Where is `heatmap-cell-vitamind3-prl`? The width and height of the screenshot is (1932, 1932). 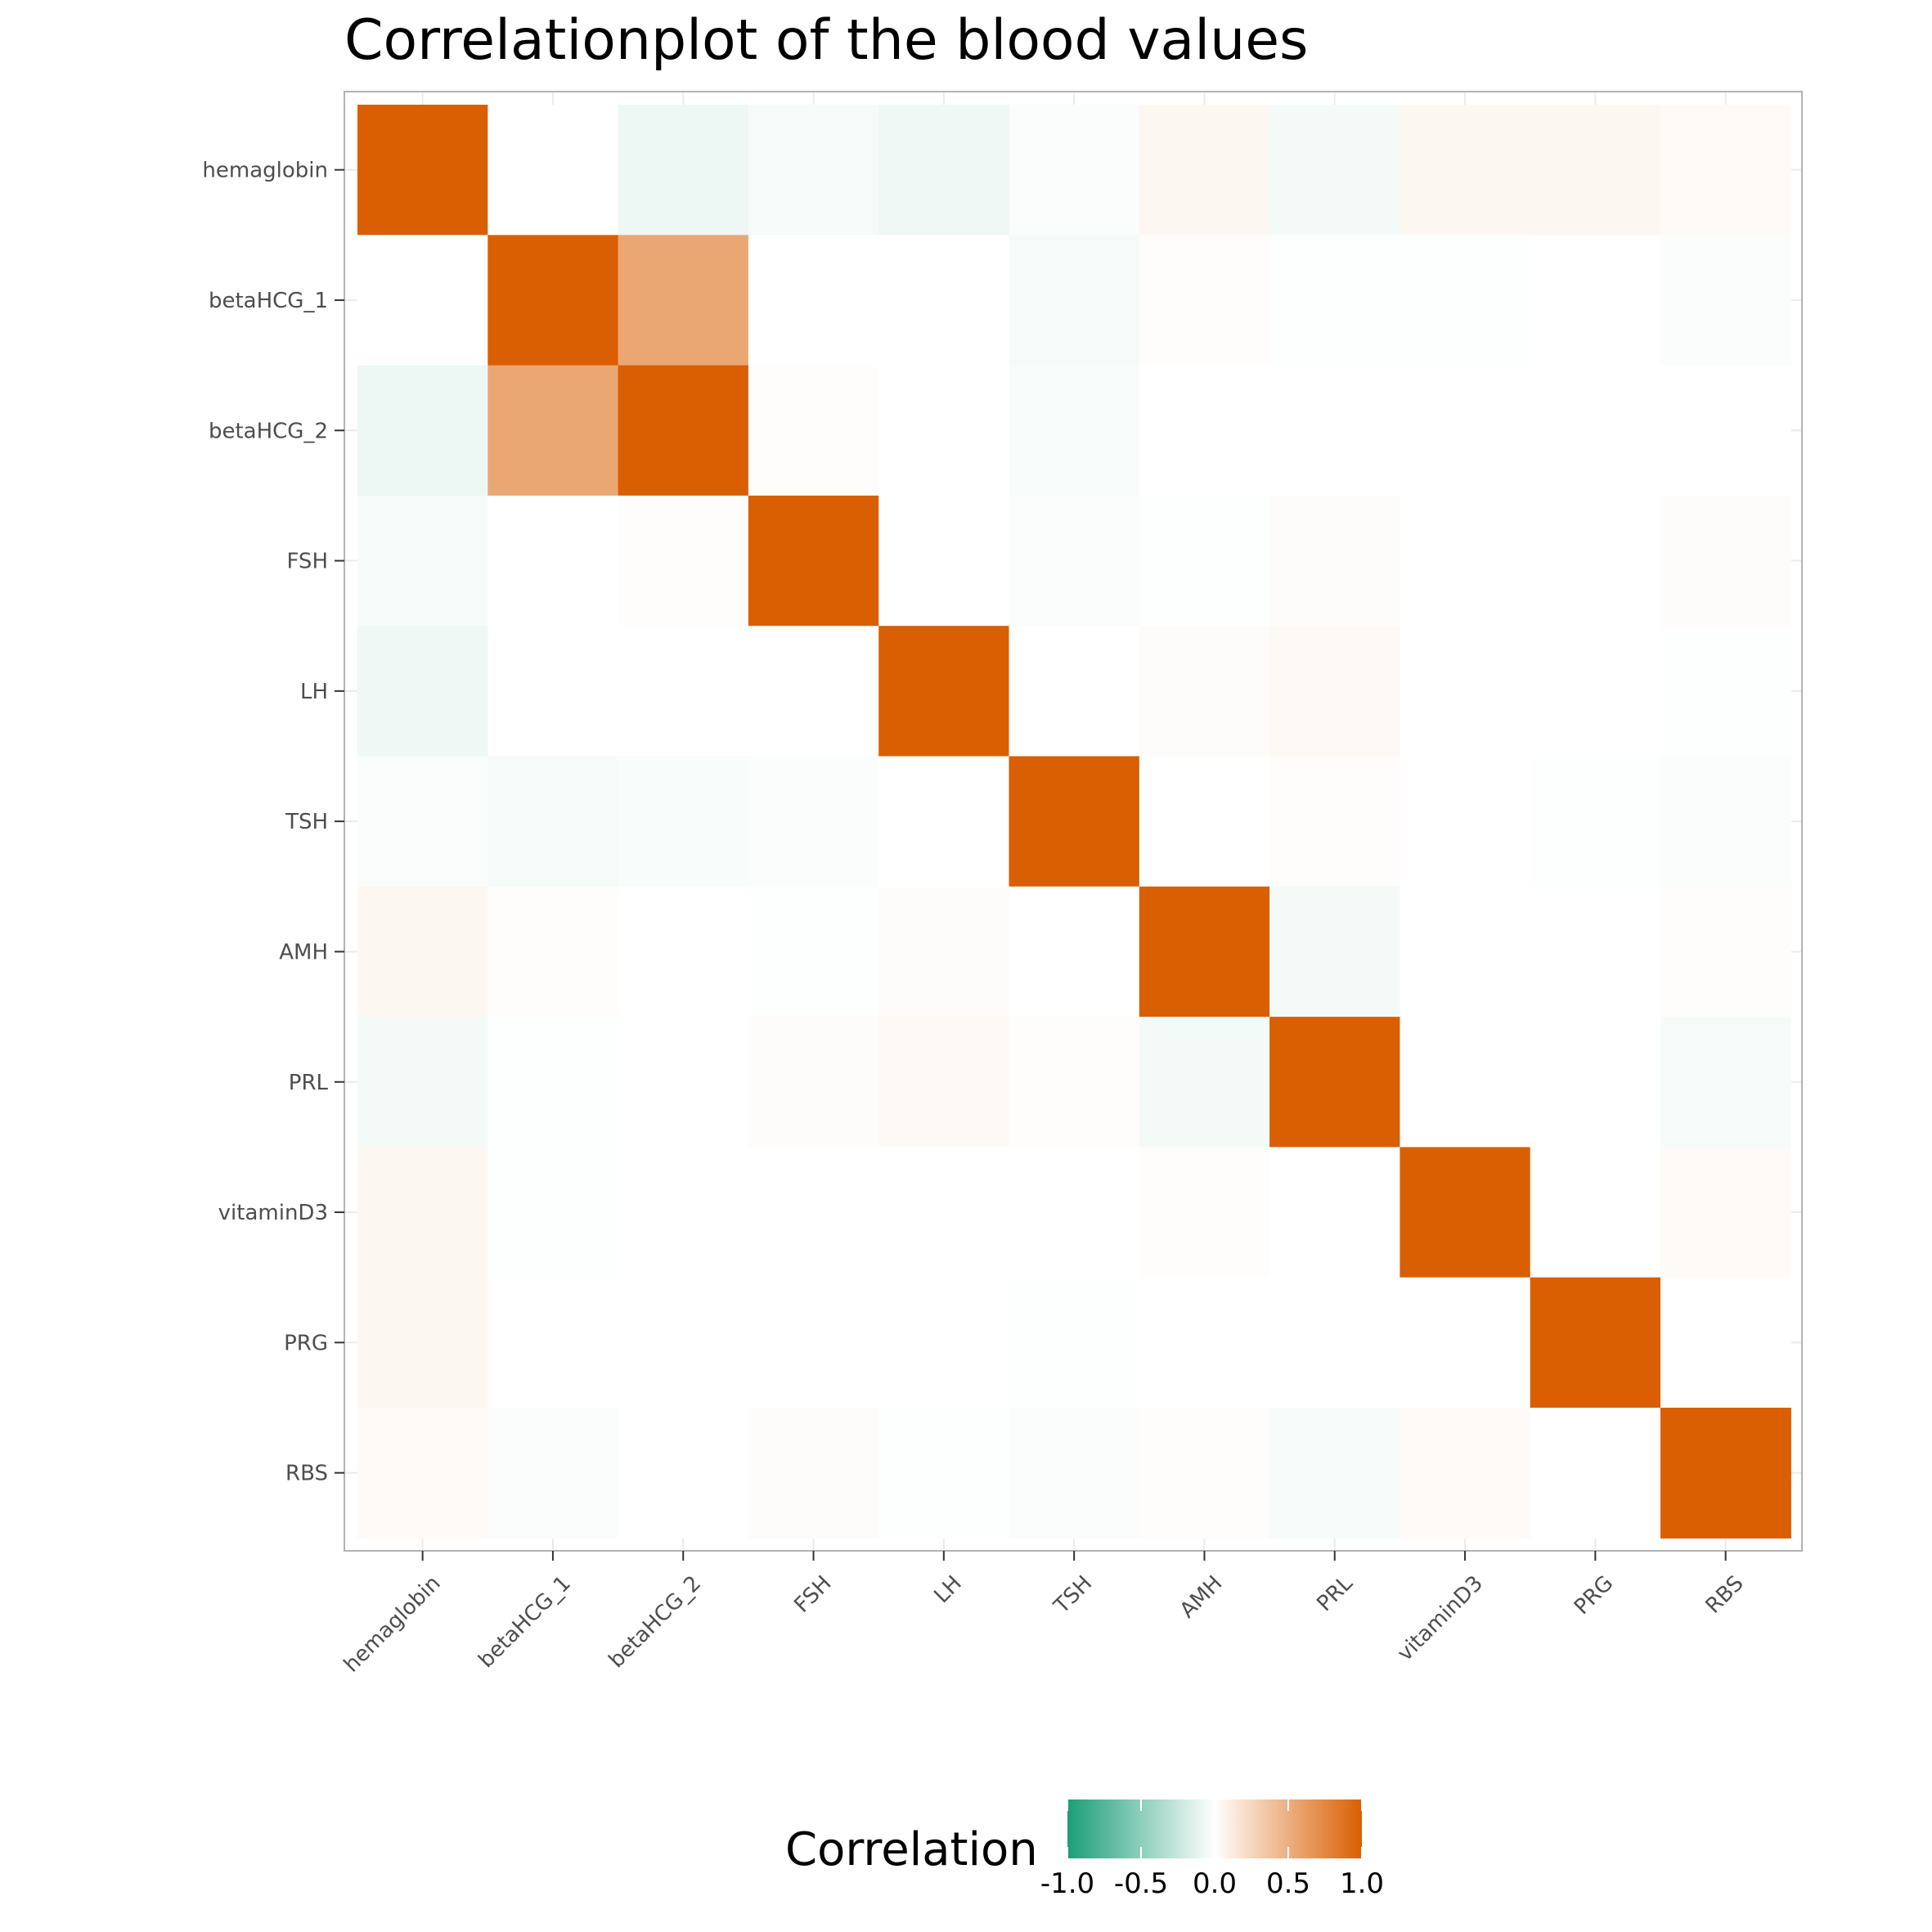 heatmap-cell-vitamind3-prl is located at coordinates (1335, 1213).